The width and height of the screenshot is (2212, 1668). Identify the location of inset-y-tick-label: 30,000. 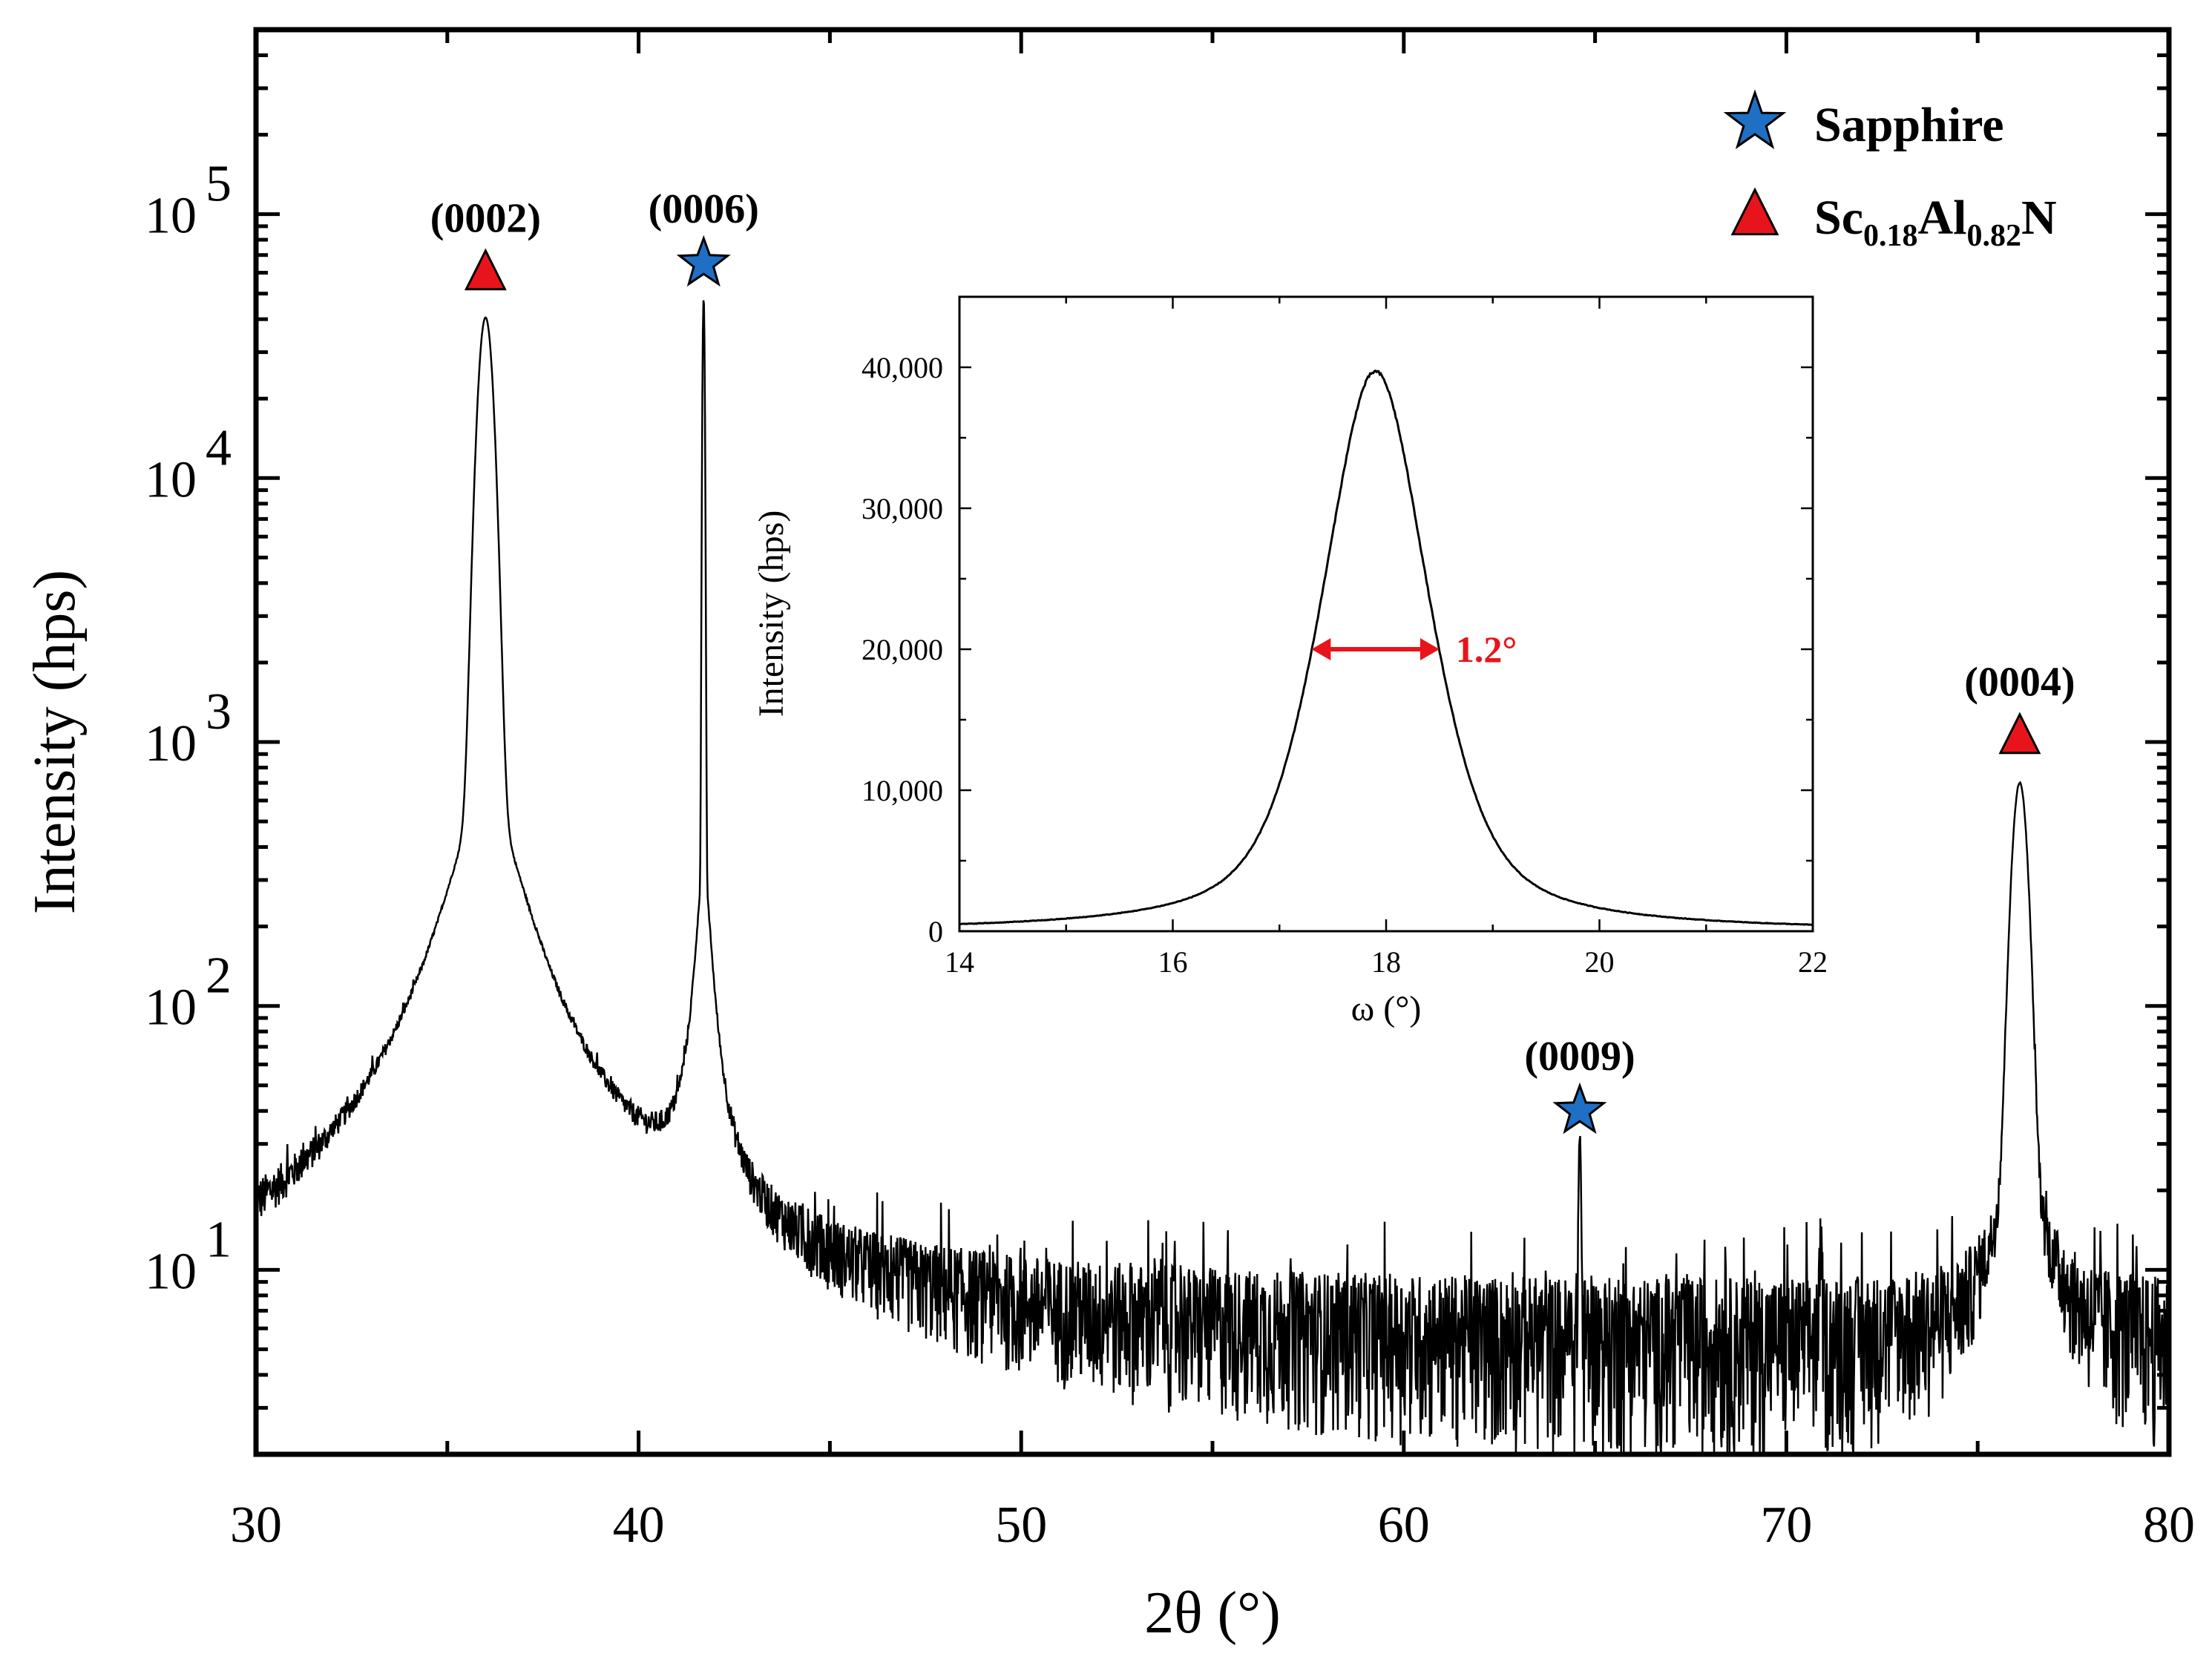
(902, 508).